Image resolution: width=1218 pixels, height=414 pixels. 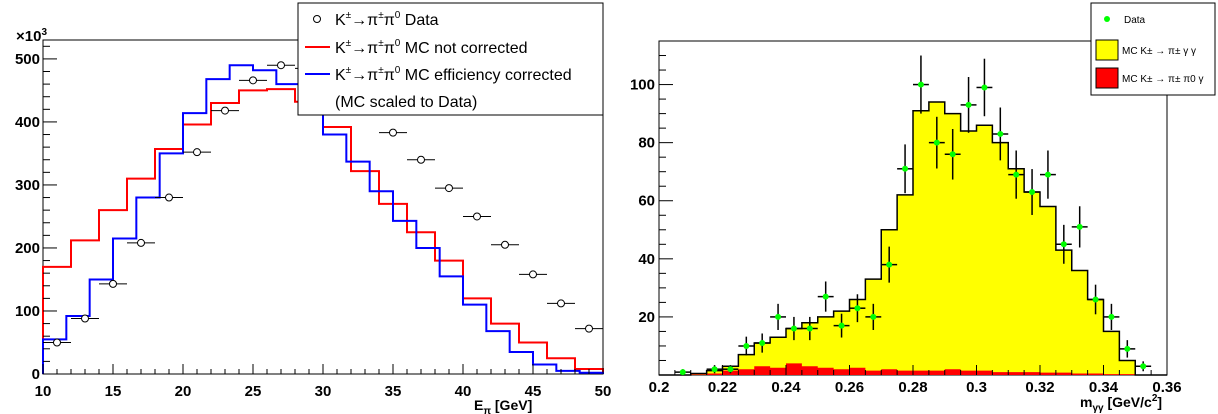 What do you see at coordinates (1107, 78) in the screenshot?
I see `legend-red-box` at bounding box center [1107, 78].